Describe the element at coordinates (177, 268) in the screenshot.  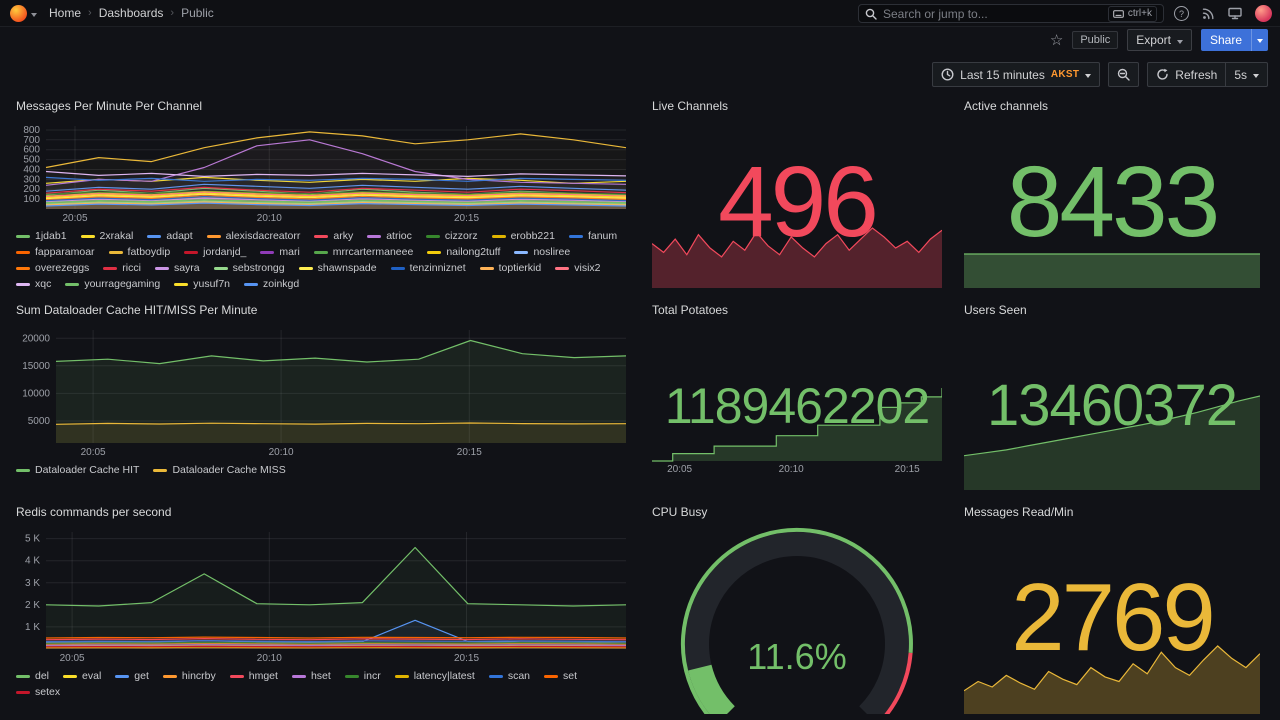
I see `legend-item: sayra` at that location.